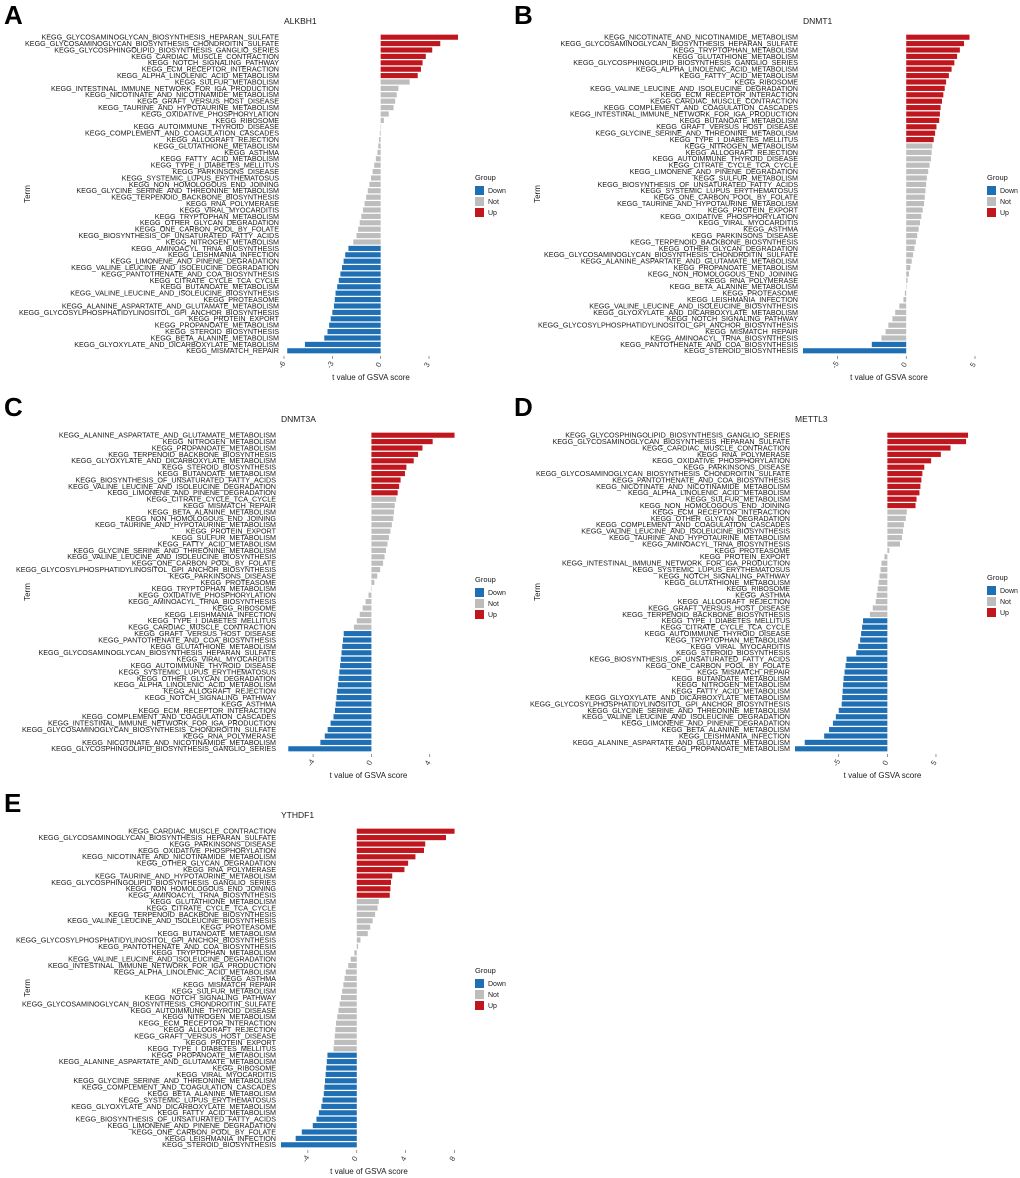 Image resolution: width=1020 pixels, height=1178 pixels. Describe the element at coordinates (220, 1138) in the screenshot. I see `term-label: KEGG_LEISHMANIA_INFECTION` at that location.